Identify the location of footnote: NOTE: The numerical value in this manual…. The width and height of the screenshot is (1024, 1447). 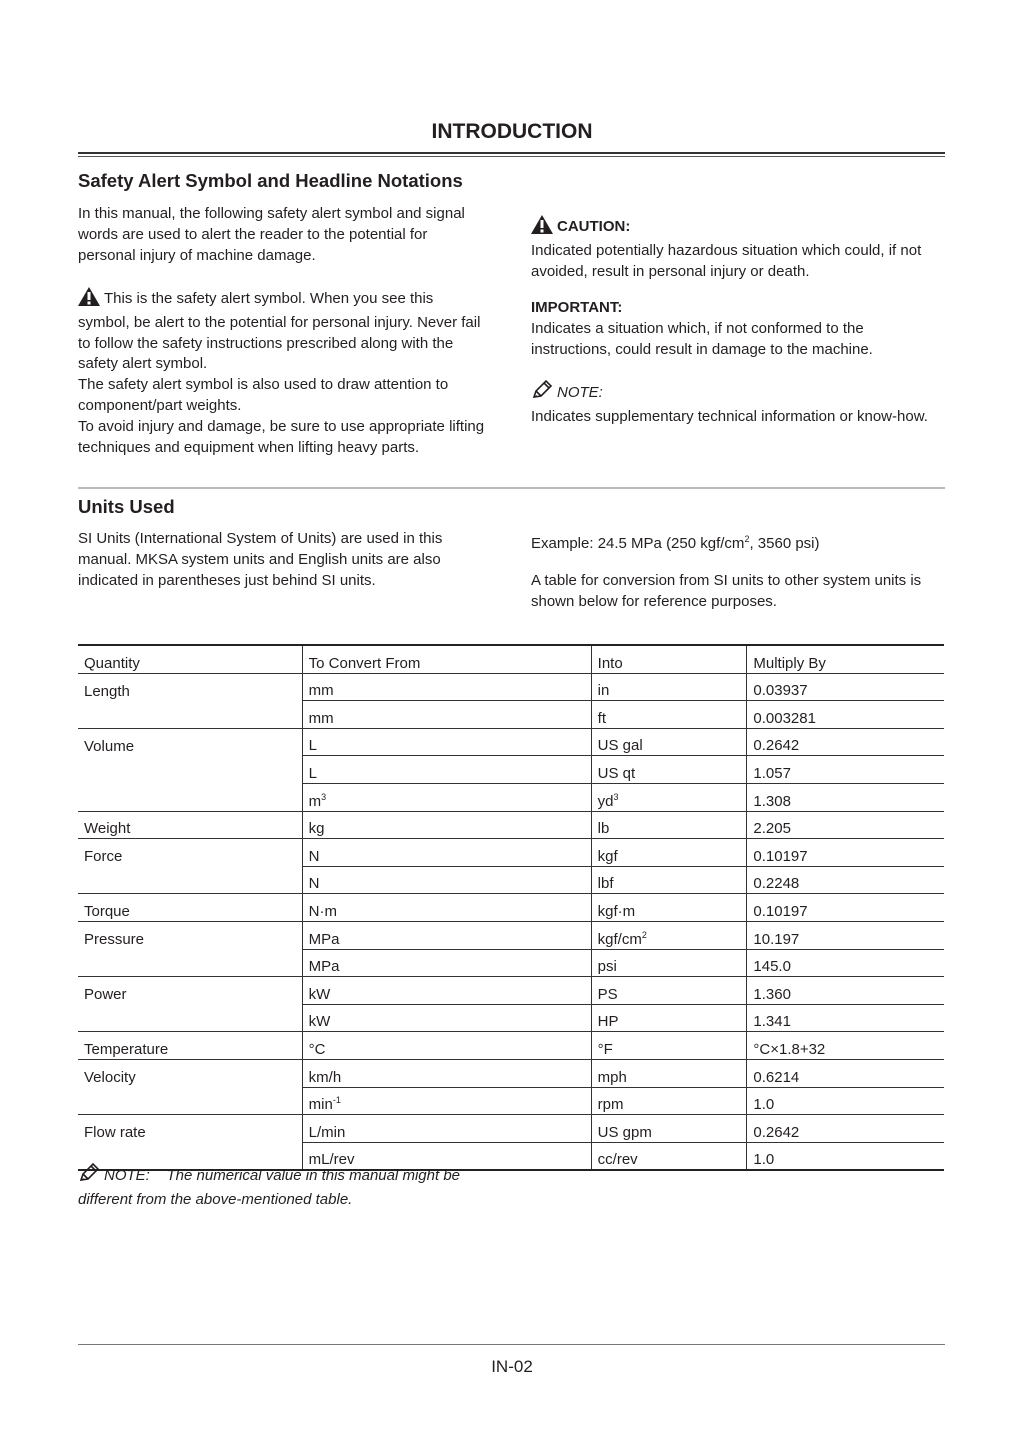
(288, 1186).